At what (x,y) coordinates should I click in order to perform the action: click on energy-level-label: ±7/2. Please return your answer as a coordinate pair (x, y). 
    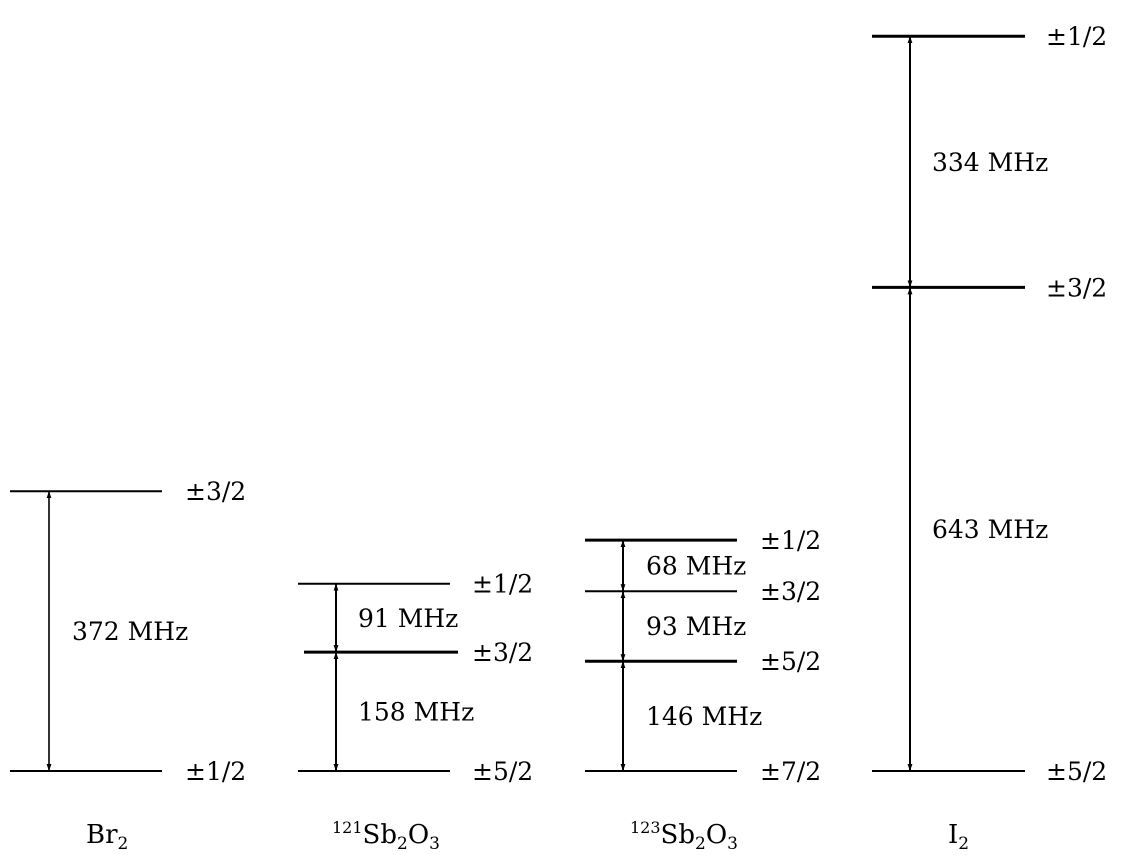
    Looking at the image, I should click on (790, 771).